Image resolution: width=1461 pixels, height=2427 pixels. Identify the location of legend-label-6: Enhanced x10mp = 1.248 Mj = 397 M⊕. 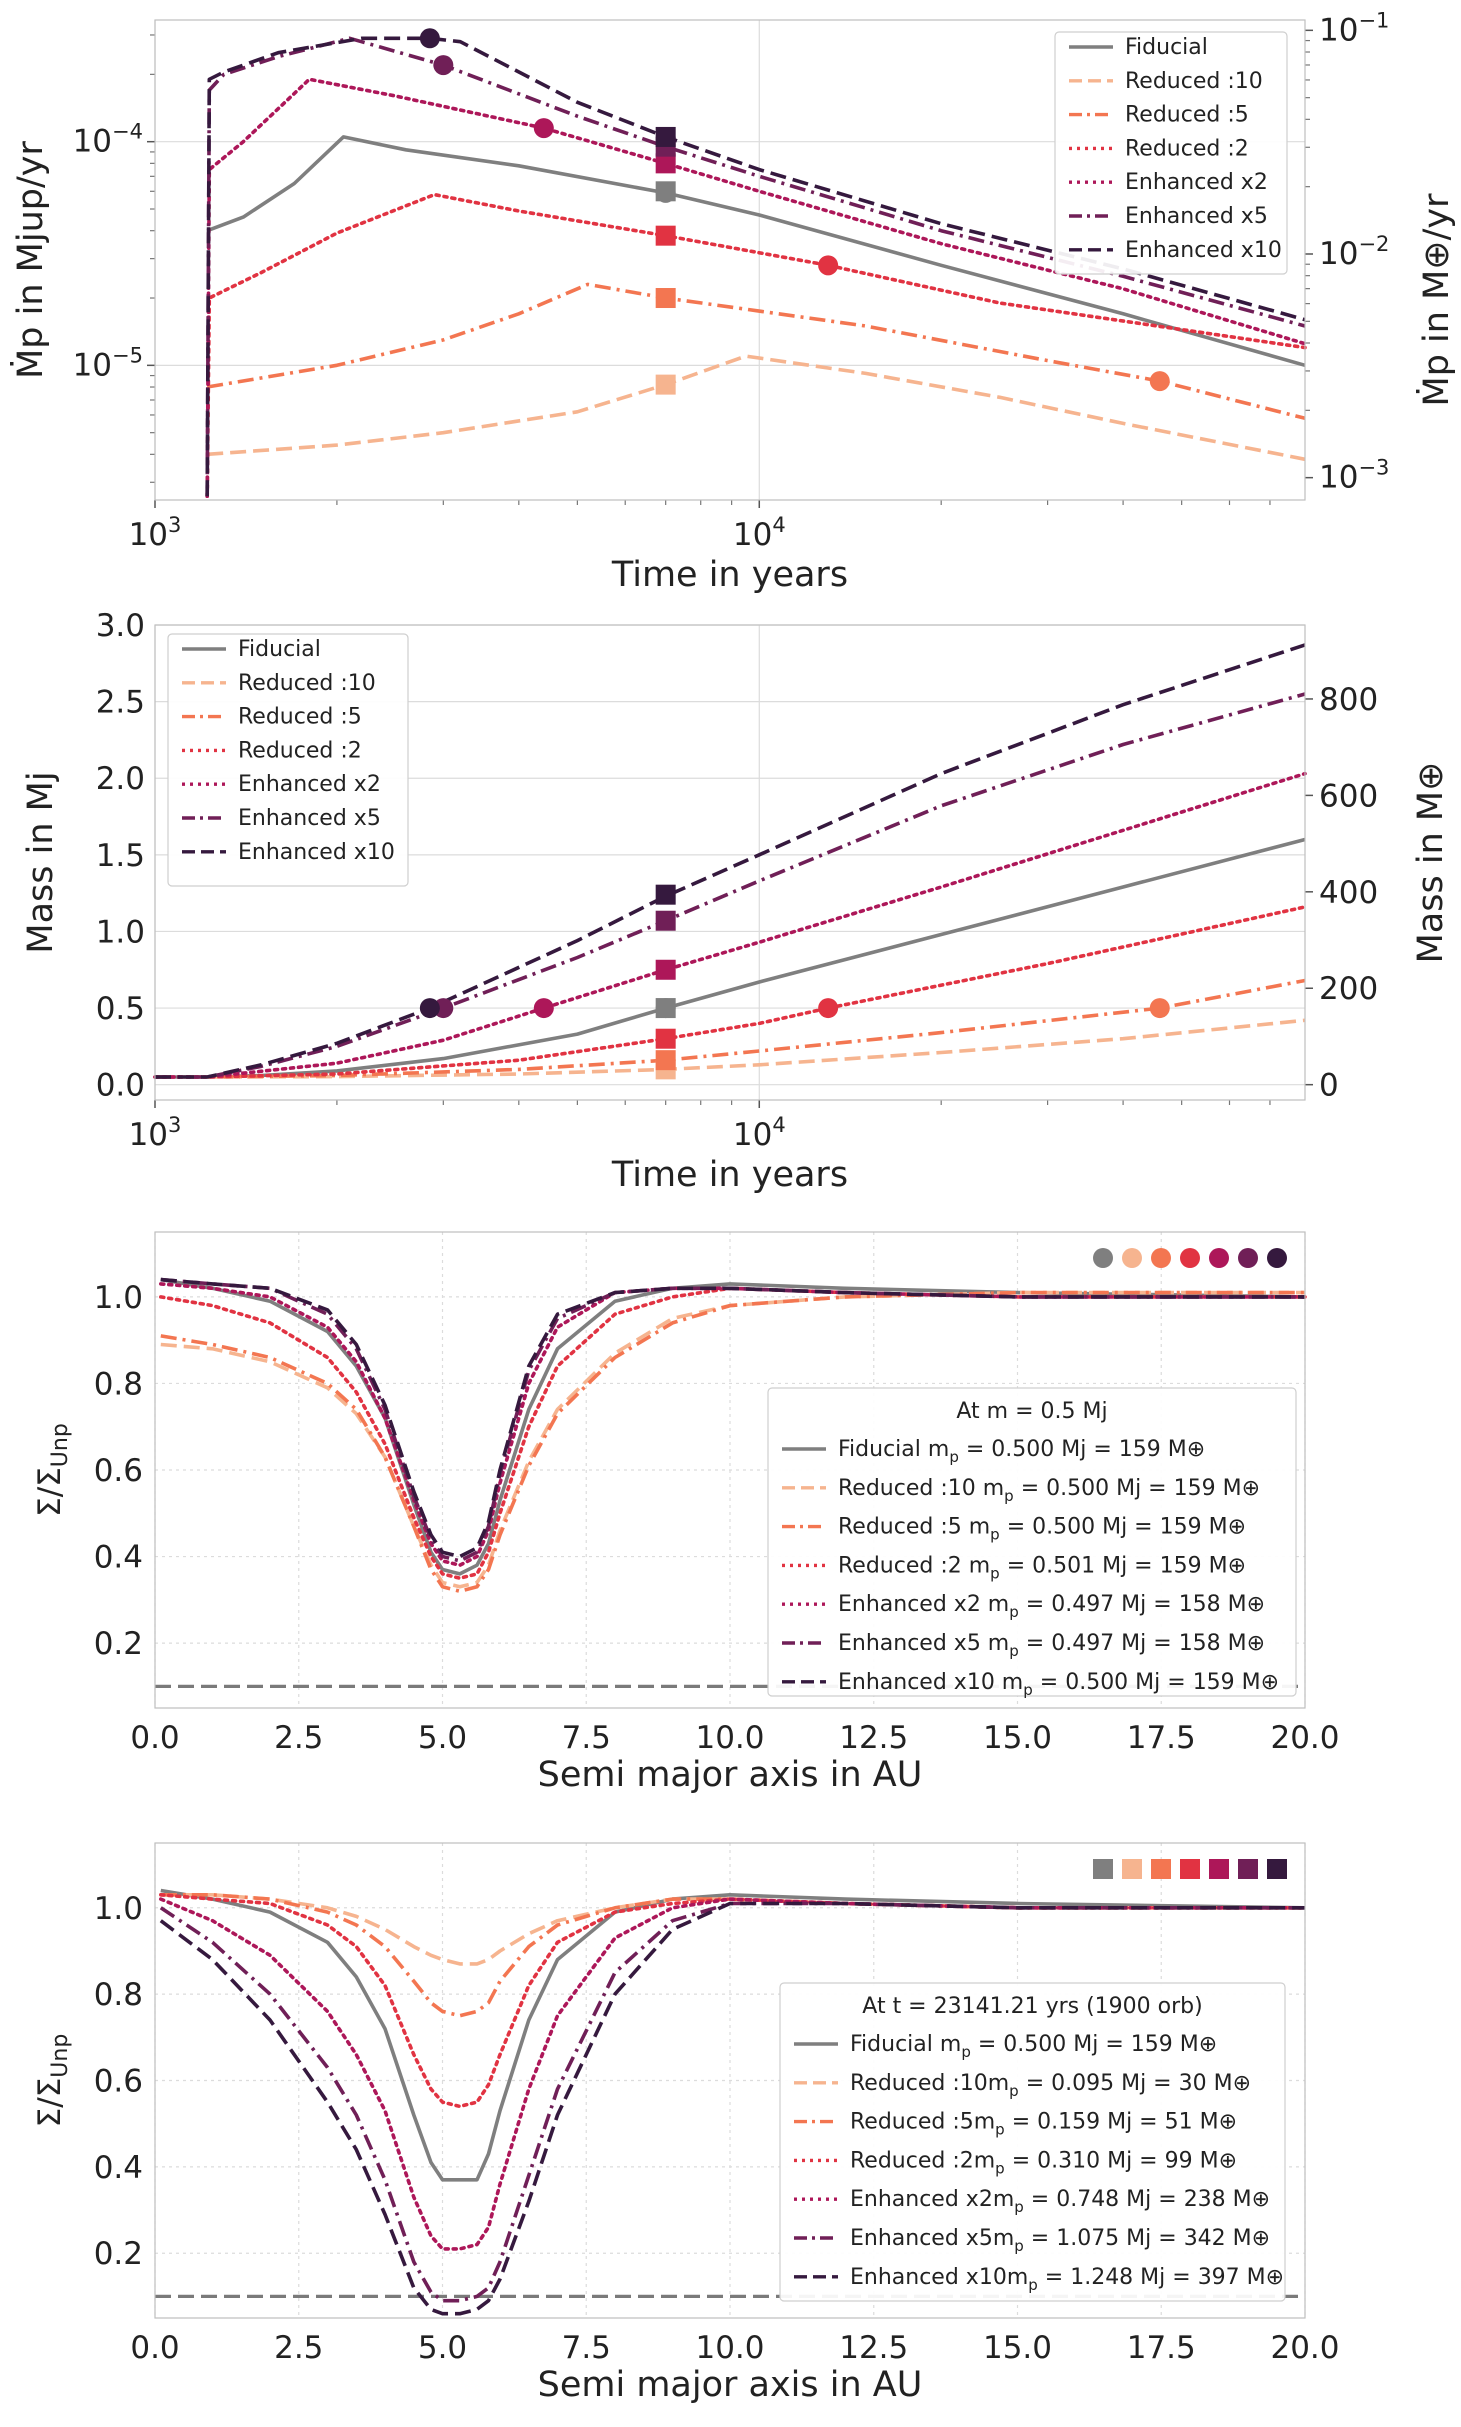
(1067, 2279).